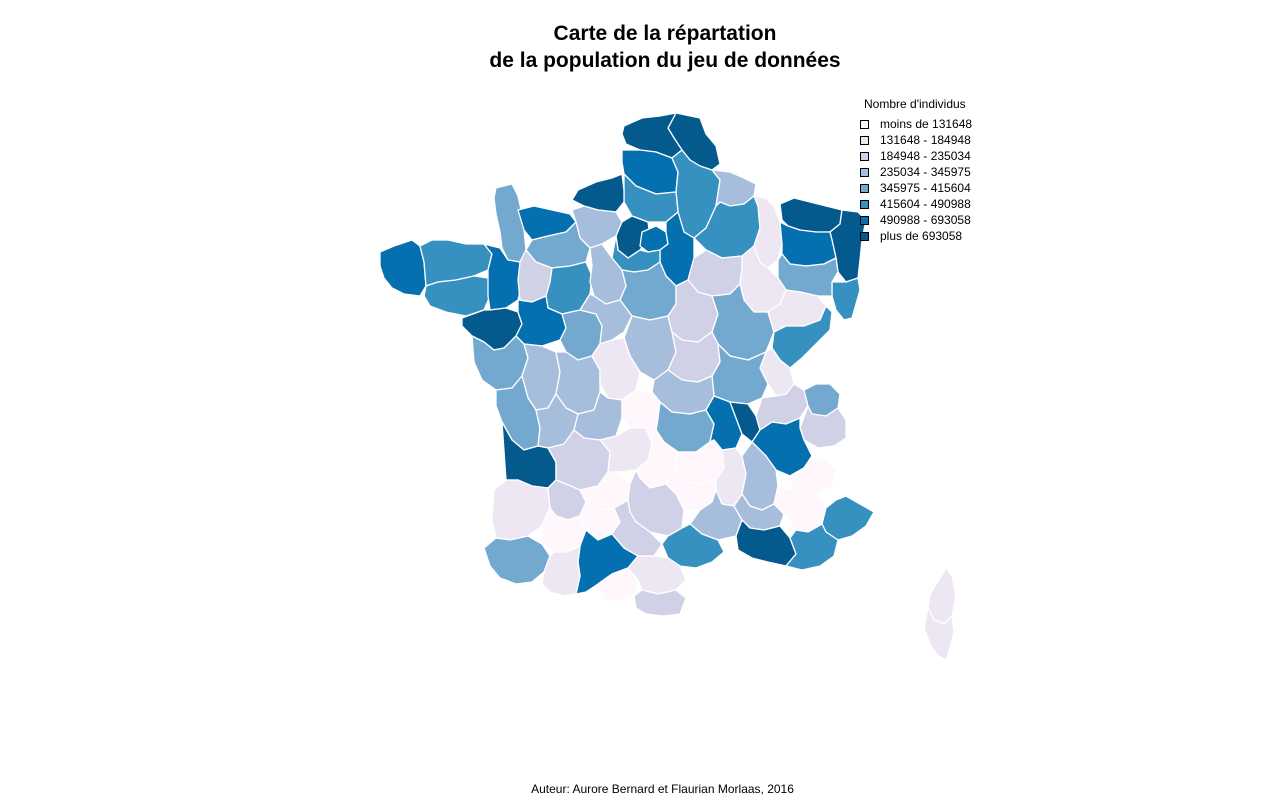 Image resolution: width=1280 pixels, height=800 pixels. Describe the element at coordinates (812, 547) in the screenshot. I see `department-var` at that location.